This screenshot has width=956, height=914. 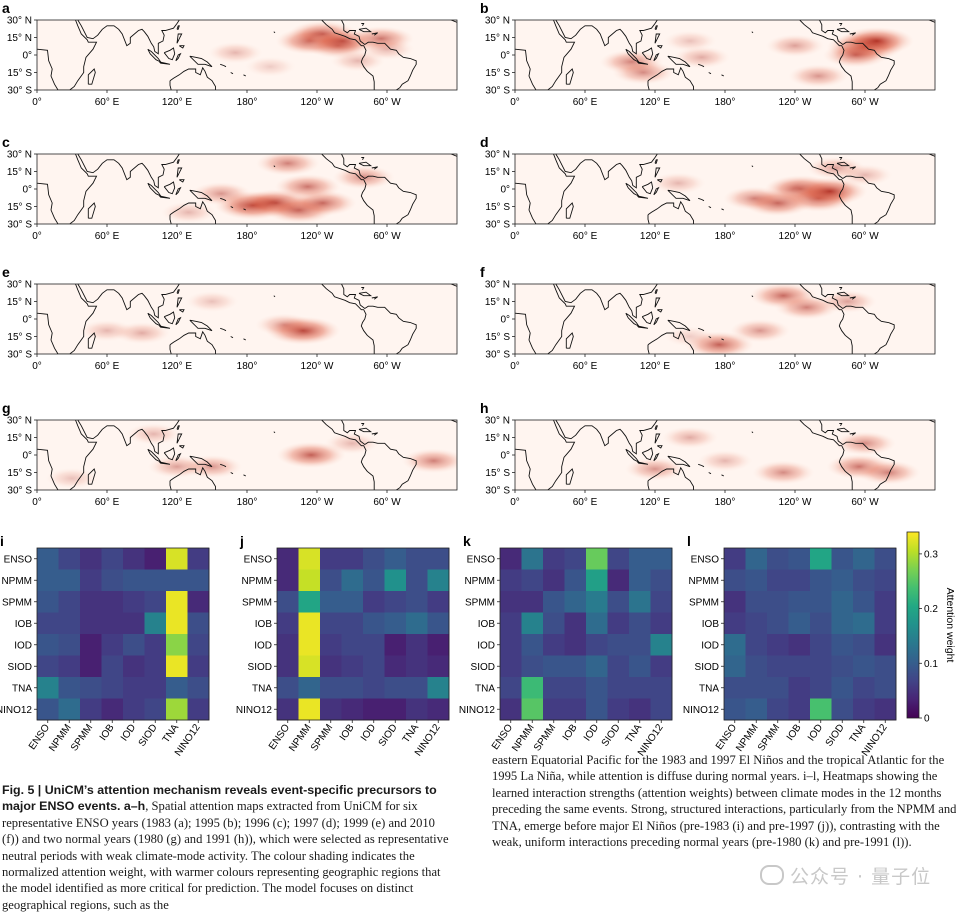 I want to click on lon-tick-label: 60° E, so click(x=585, y=502).